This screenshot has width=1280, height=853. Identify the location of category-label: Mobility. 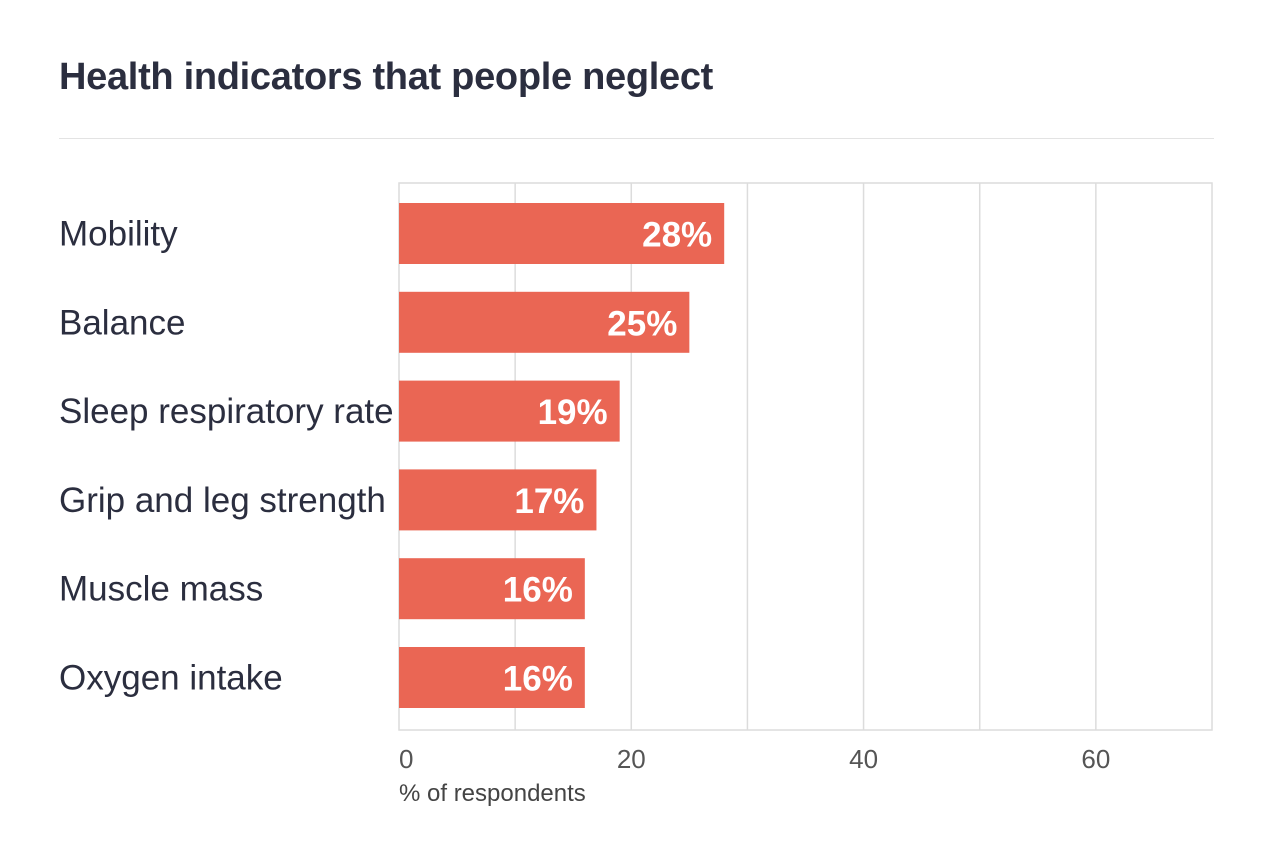
(118, 234).